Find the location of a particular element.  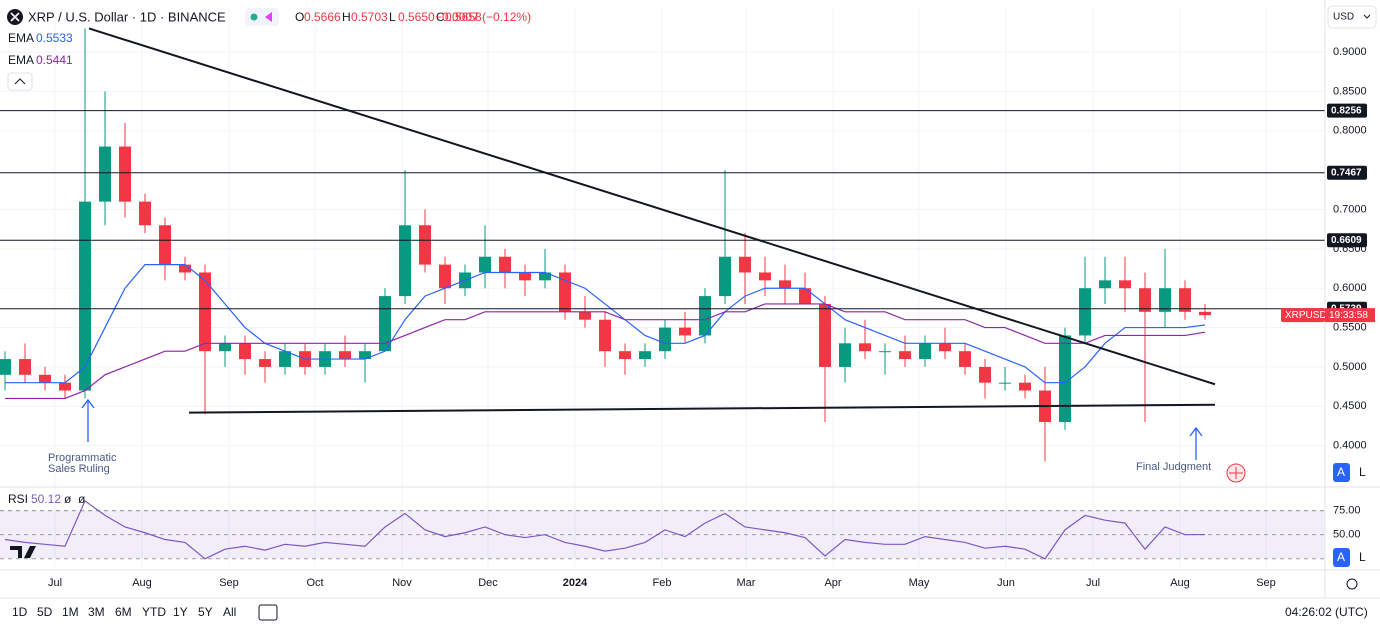

range-button: 5Y is located at coordinates (205, 612).